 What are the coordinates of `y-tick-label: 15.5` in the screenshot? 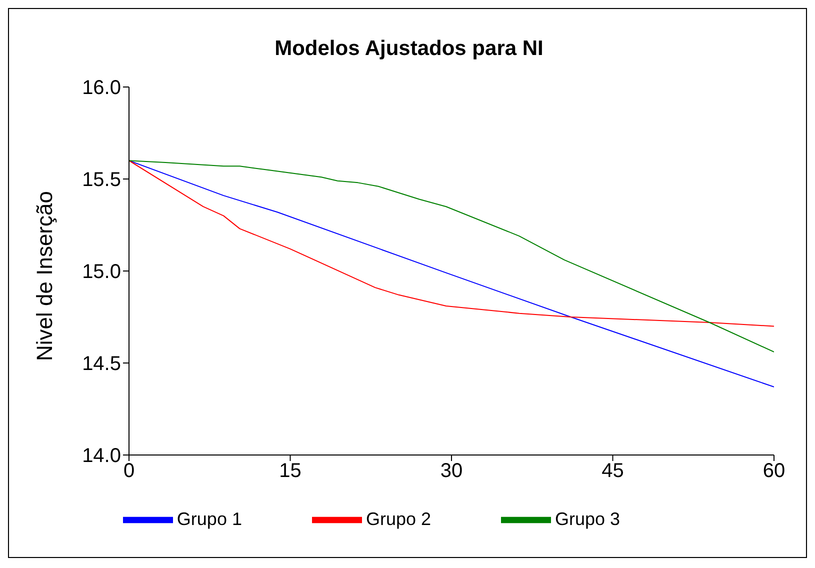 It's located at (101, 180).